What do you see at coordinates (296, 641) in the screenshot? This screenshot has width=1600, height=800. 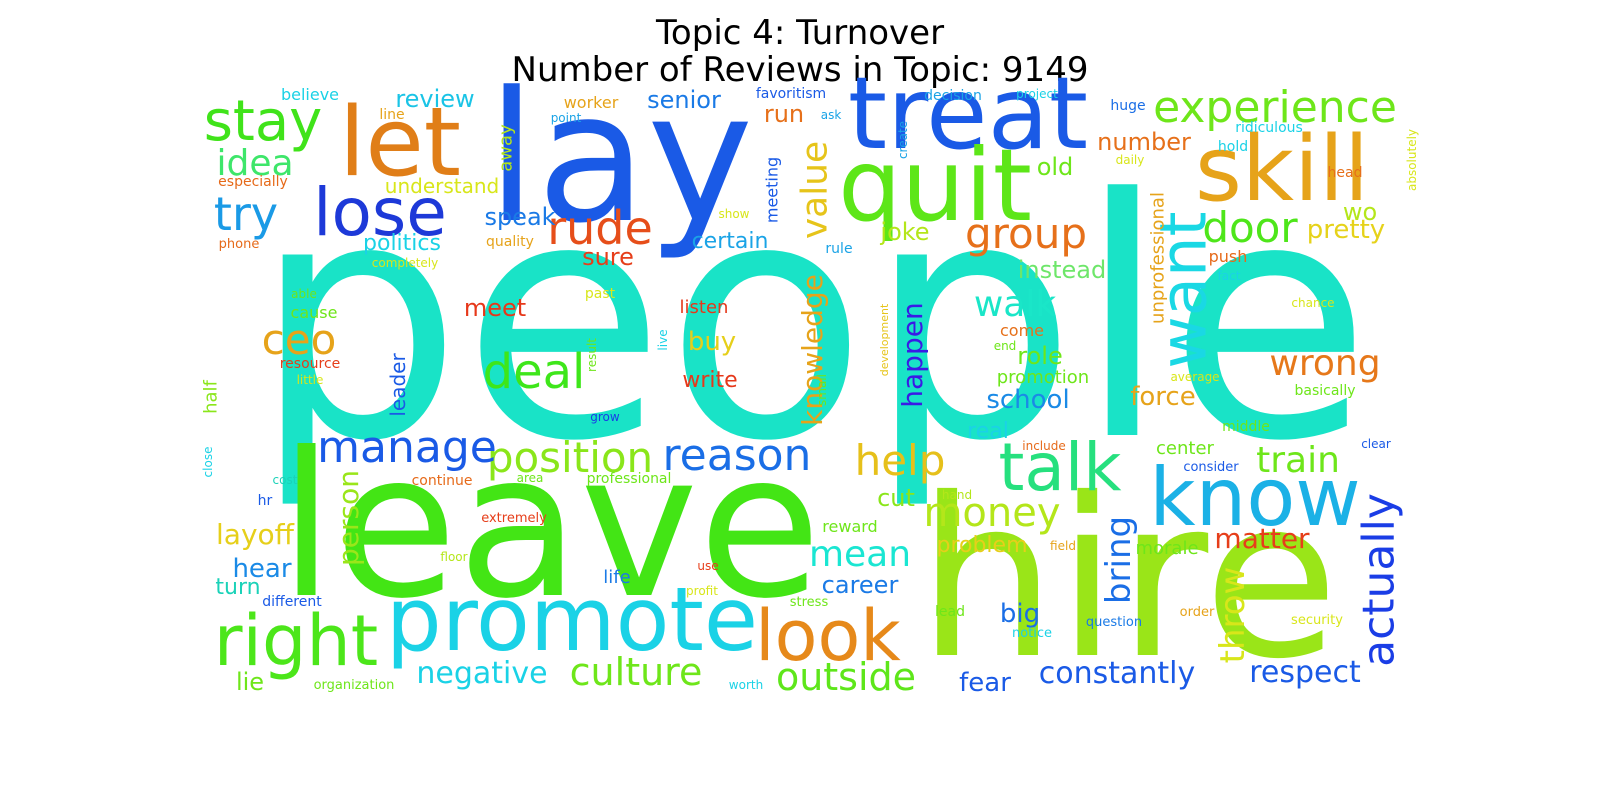 I see `word-right: right` at bounding box center [296, 641].